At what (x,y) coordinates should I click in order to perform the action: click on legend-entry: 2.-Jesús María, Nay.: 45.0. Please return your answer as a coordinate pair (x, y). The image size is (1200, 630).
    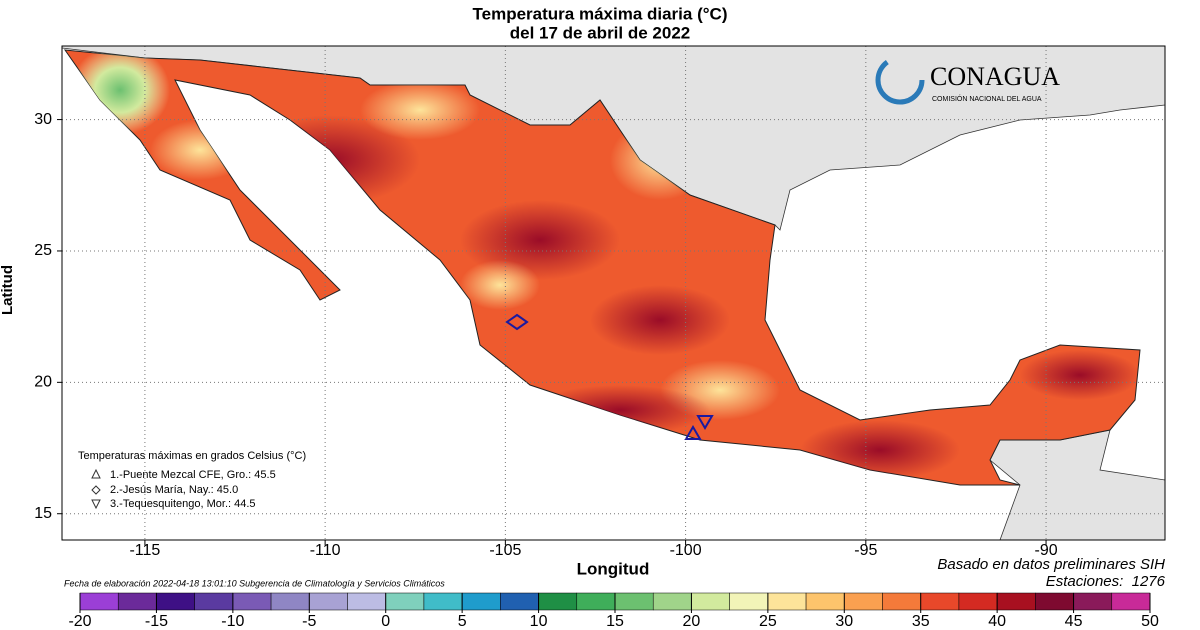
    Looking at the image, I should click on (174, 490).